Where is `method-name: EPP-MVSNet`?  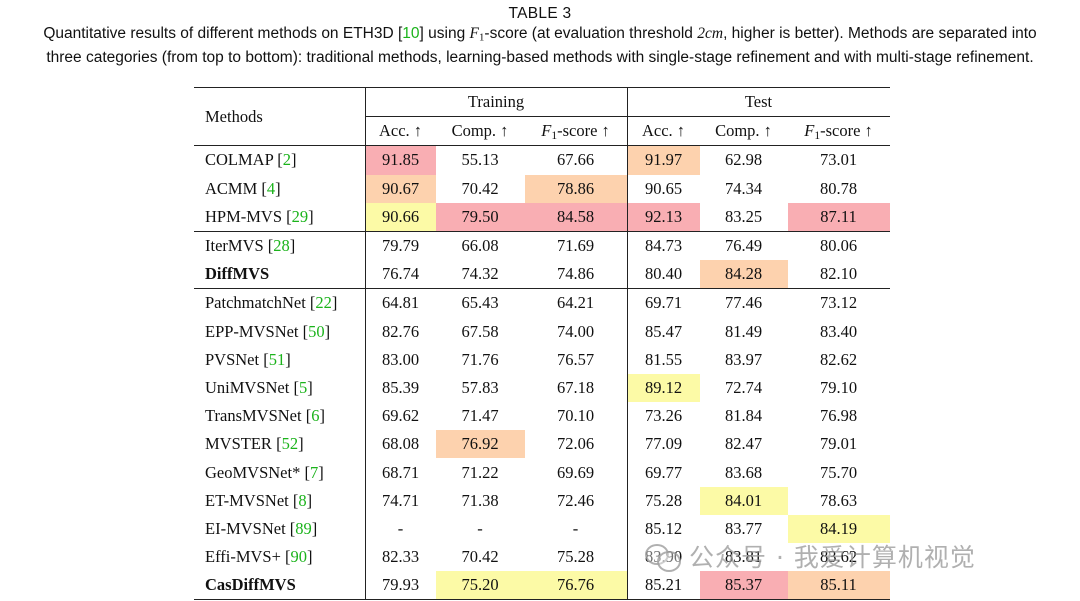 method-name: EPP-MVSNet is located at coordinates (252, 331).